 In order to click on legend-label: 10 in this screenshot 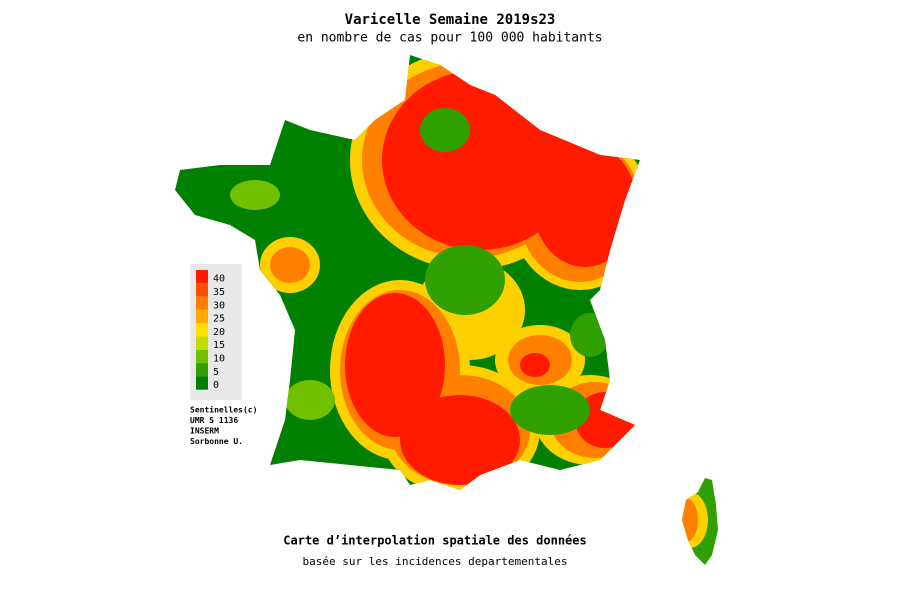, I will do `click(219, 358)`.